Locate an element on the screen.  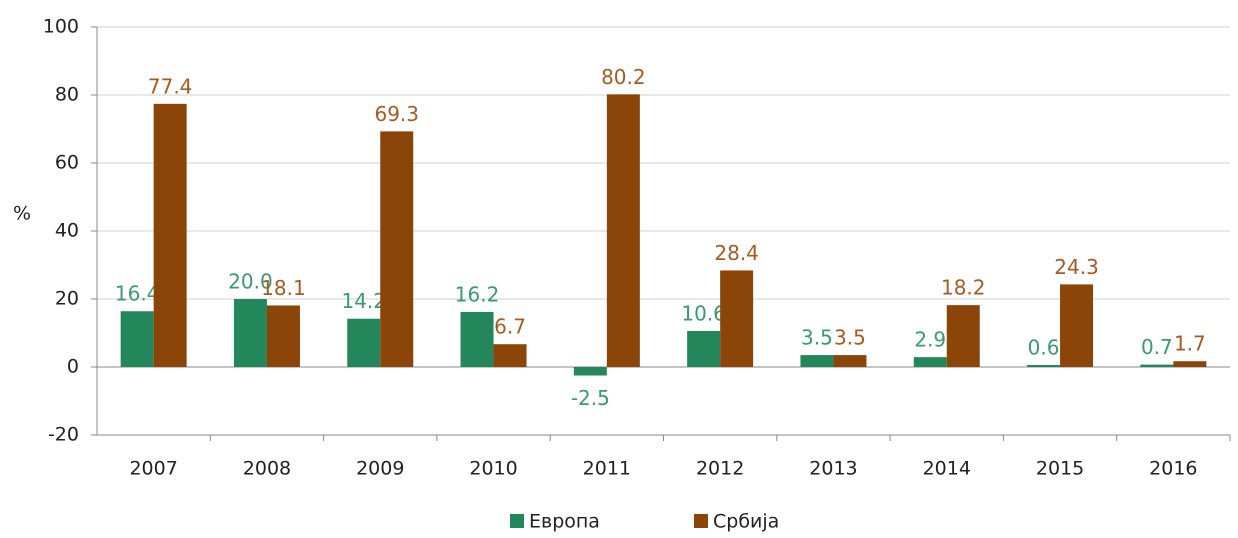
y-tick-label: 20 is located at coordinates (67, 299).